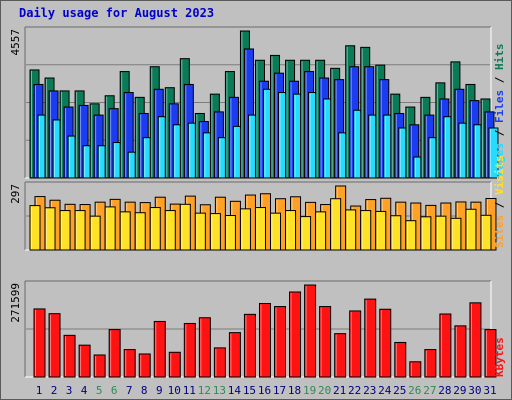  What do you see at coordinates (460, 351) in the screenshot?
I see `bar-kbytes-day-29: KBytes 29: 151000` at bounding box center [460, 351].